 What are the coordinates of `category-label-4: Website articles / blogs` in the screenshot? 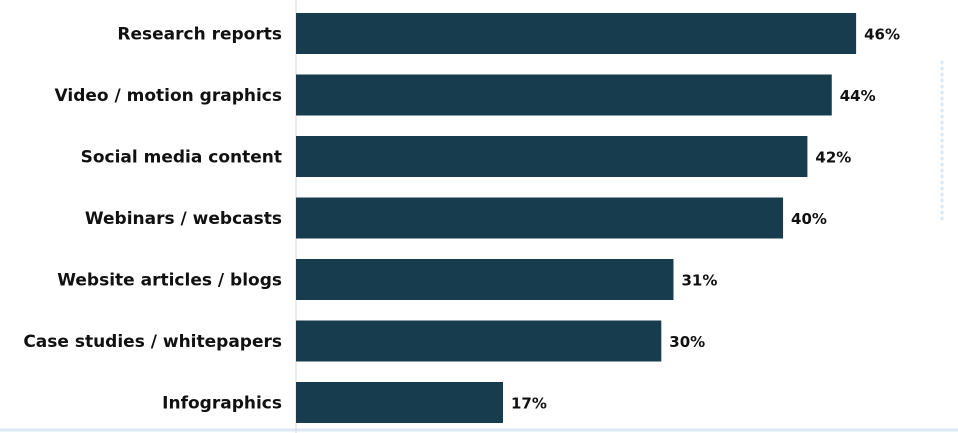 It's located at (169, 281).